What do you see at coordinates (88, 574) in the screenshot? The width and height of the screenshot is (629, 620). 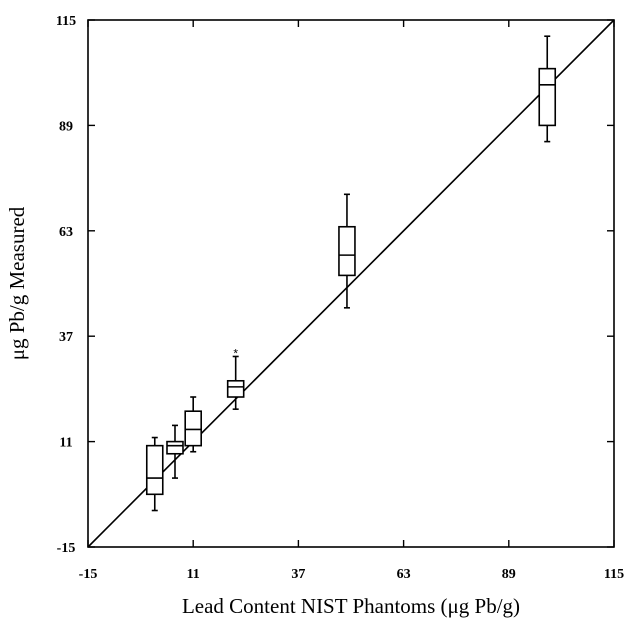 I see `x-tick-label: -15` at bounding box center [88, 574].